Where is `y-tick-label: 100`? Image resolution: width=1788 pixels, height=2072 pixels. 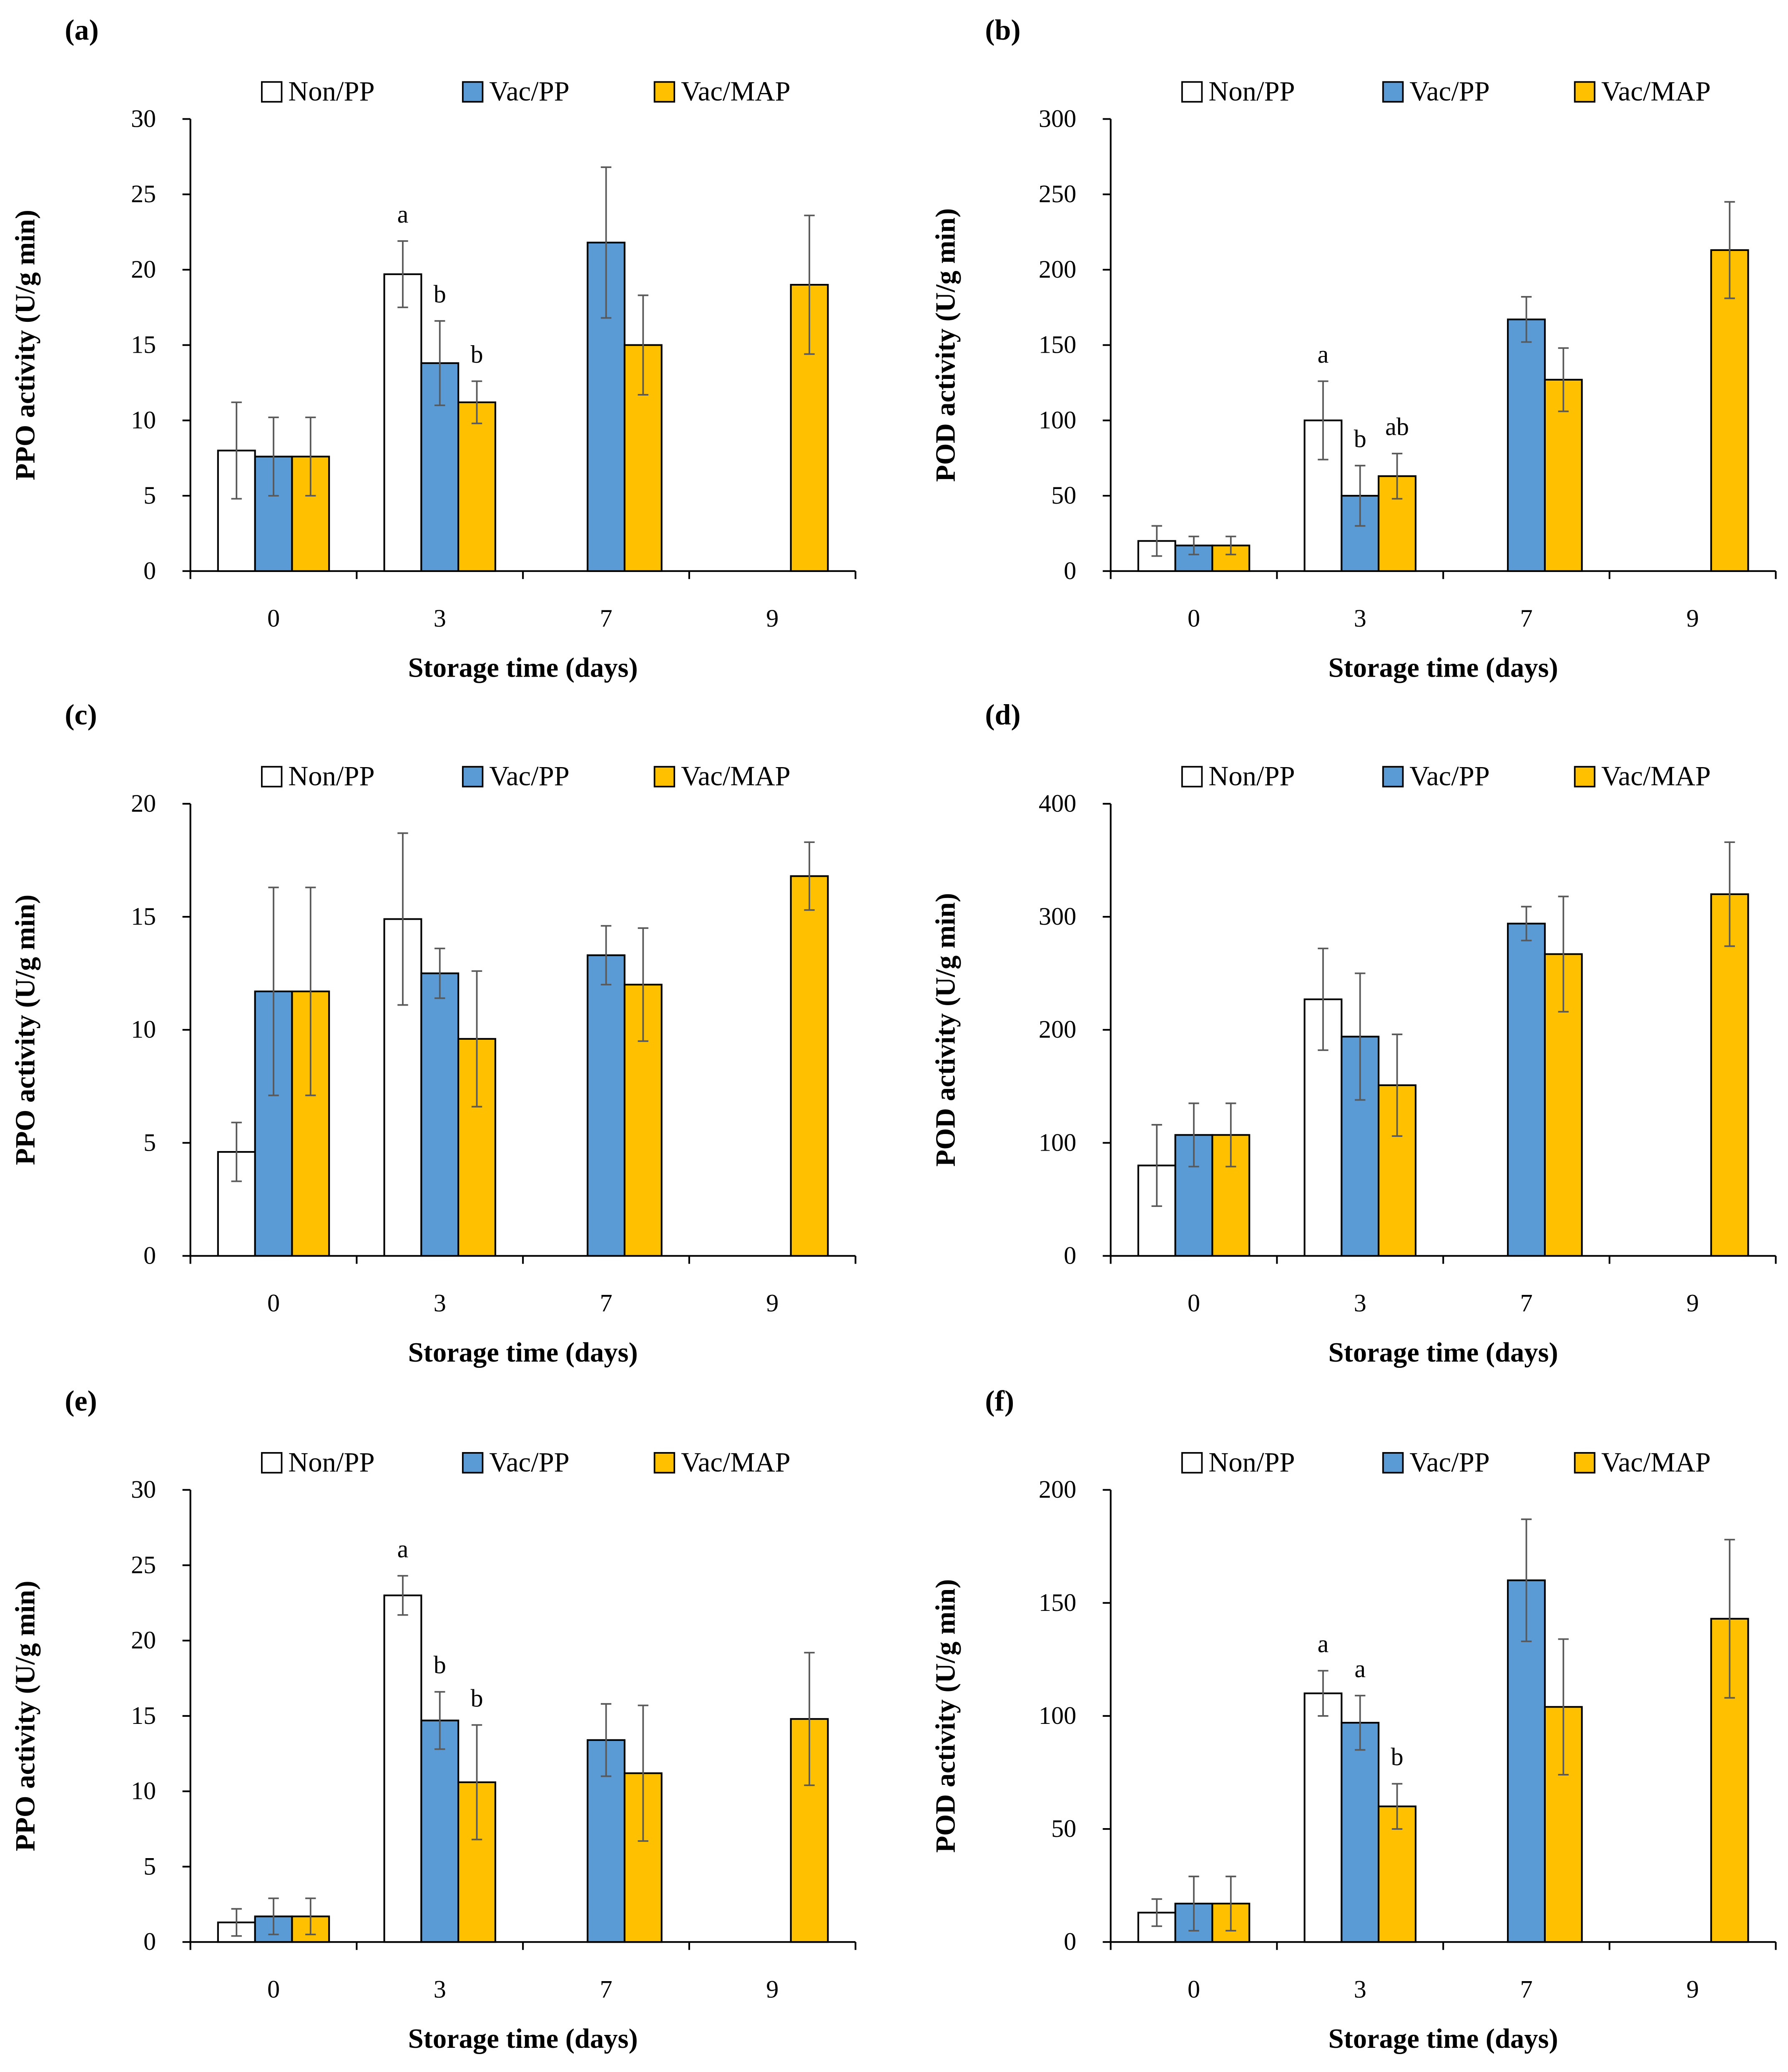
y-tick-label: 100 is located at coordinates (1057, 1142).